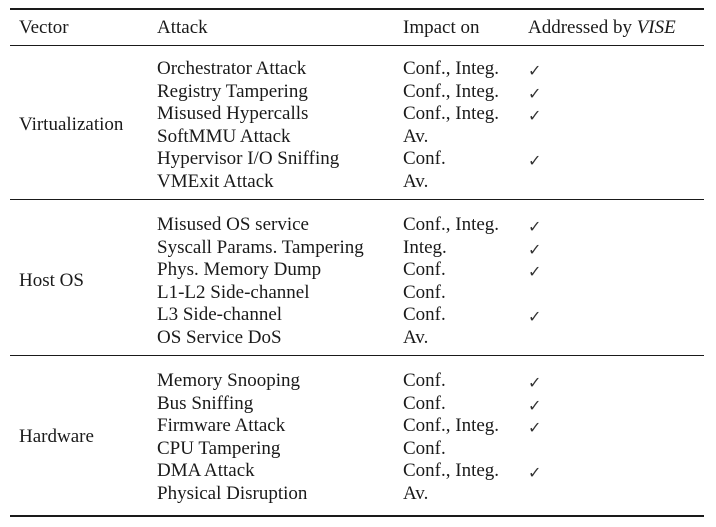  I want to click on attack-name: Registry Tampering, so click(232, 91).